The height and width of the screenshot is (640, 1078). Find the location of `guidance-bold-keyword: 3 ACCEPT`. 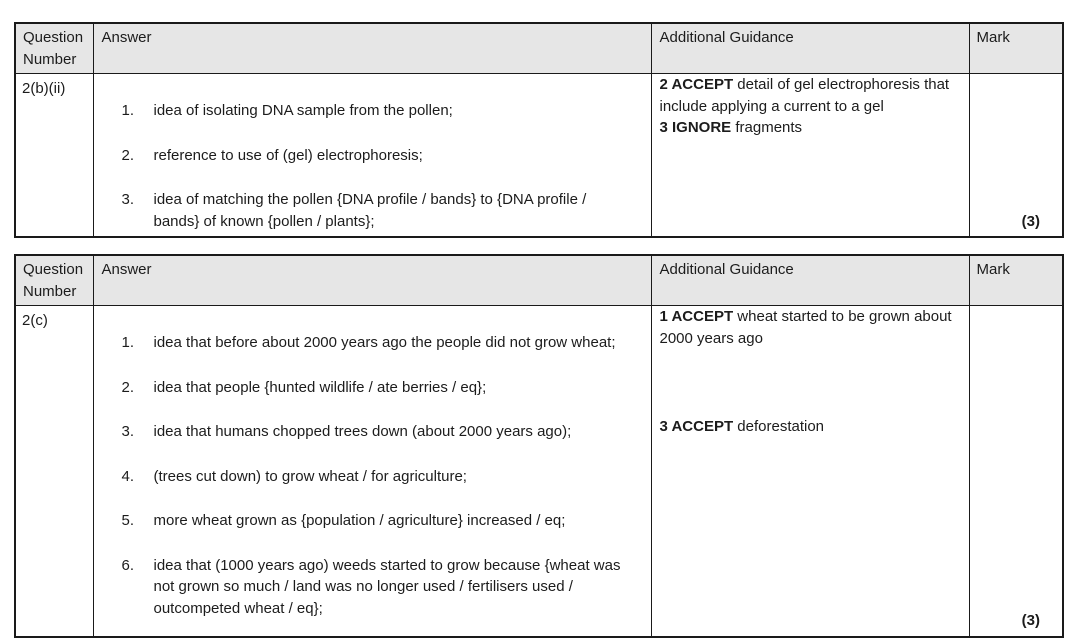

guidance-bold-keyword: 3 ACCEPT is located at coordinates (696, 426).